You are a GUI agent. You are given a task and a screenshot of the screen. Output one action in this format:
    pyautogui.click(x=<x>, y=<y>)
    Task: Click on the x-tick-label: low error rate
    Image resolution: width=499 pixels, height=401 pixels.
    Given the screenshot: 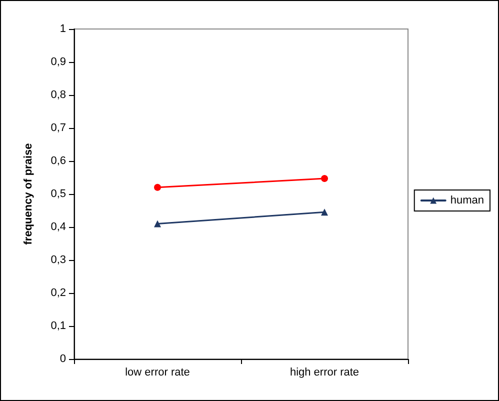 What is the action you would take?
    pyautogui.click(x=157, y=372)
    